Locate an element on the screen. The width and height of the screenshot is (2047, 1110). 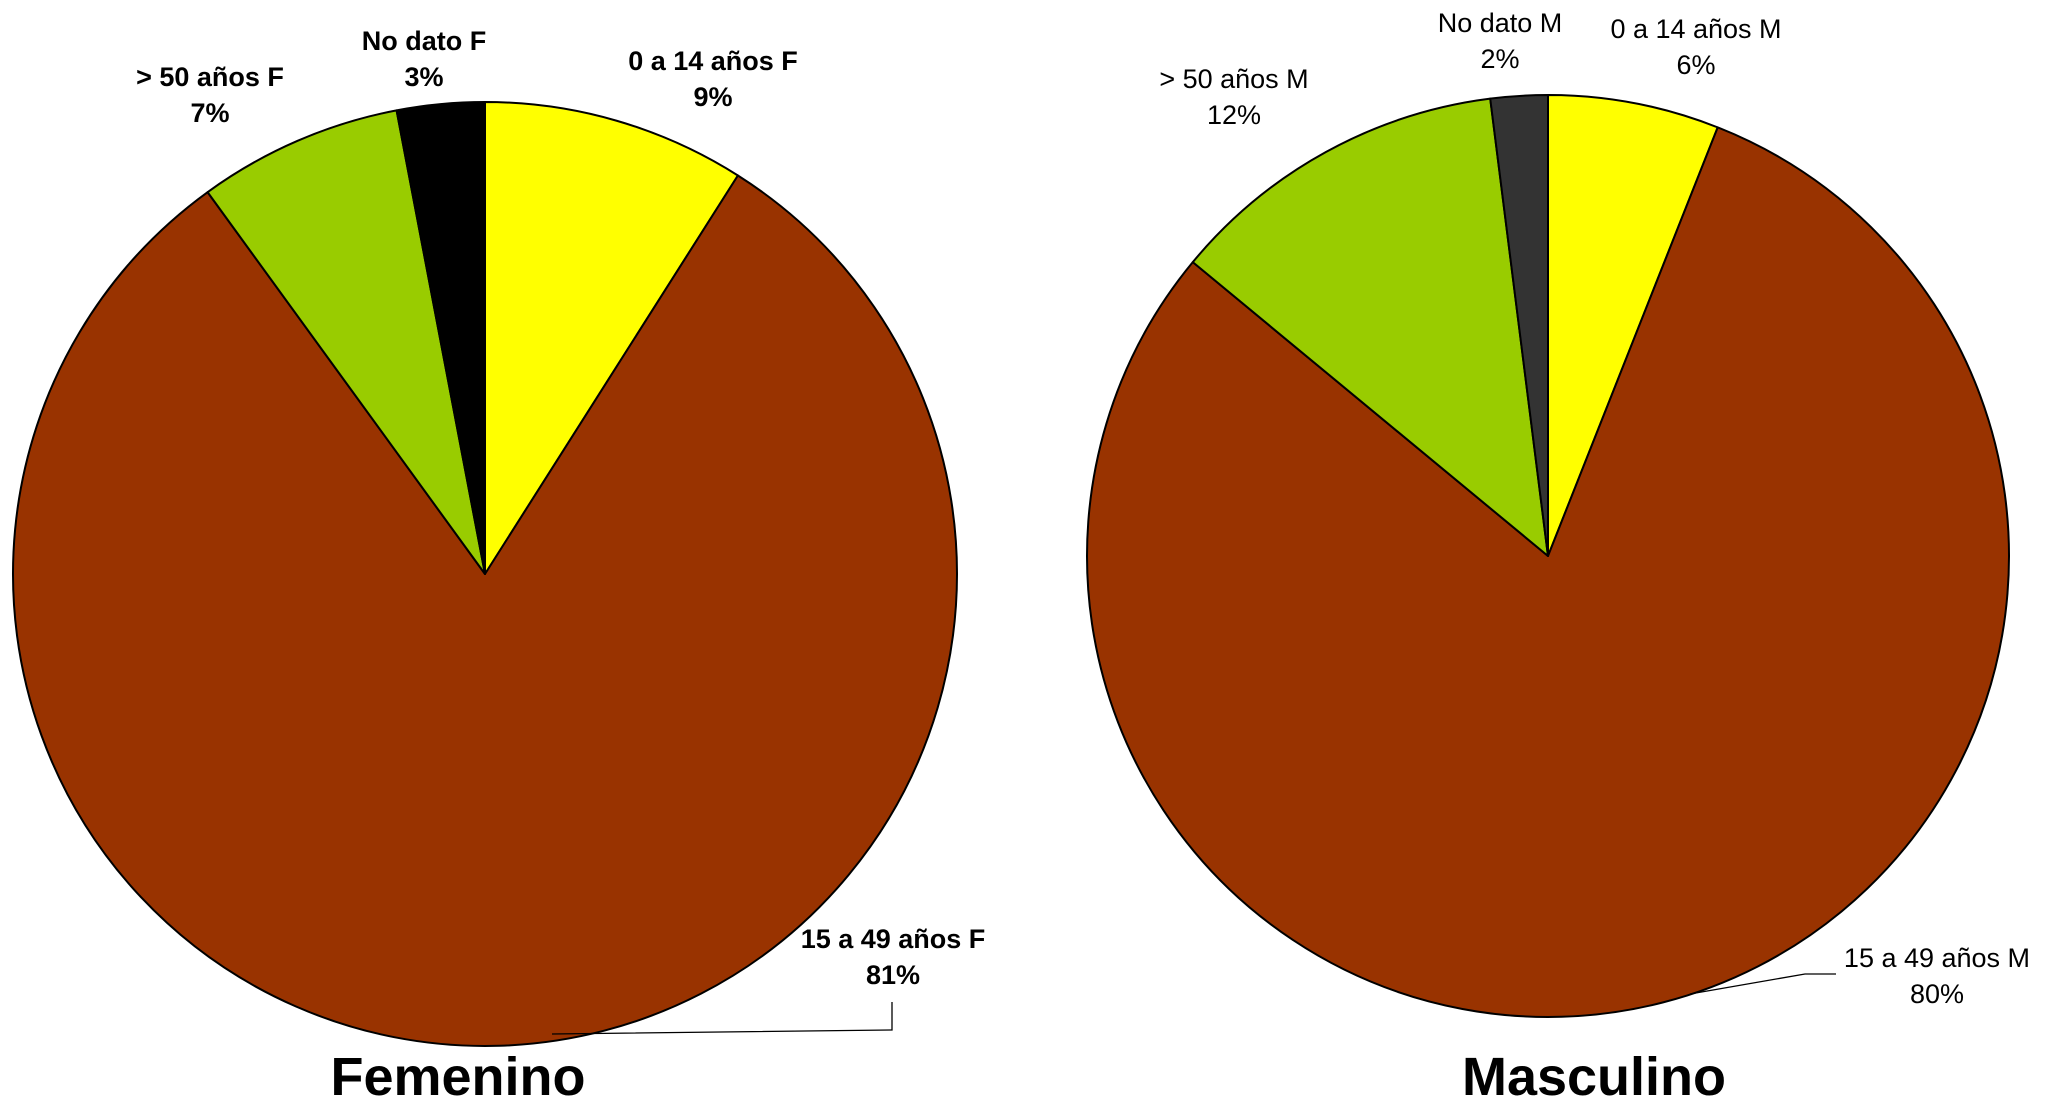
data-label-category: No dato F is located at coordinates (424, 41).